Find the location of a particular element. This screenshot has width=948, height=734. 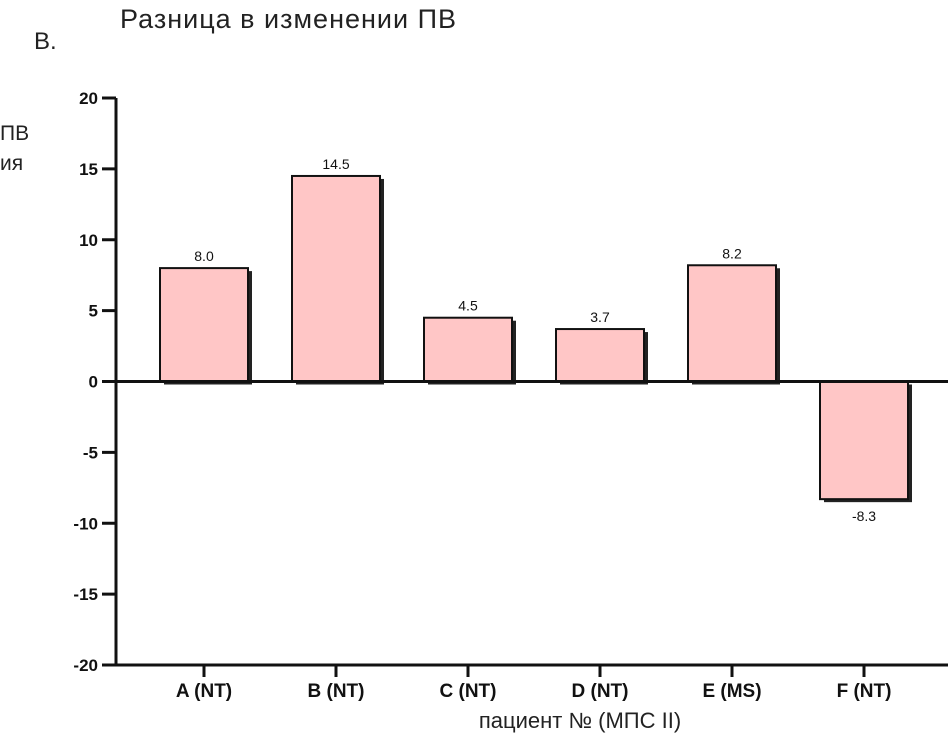

x-tick-label: E (MS) is located at coordinates (731, 691).